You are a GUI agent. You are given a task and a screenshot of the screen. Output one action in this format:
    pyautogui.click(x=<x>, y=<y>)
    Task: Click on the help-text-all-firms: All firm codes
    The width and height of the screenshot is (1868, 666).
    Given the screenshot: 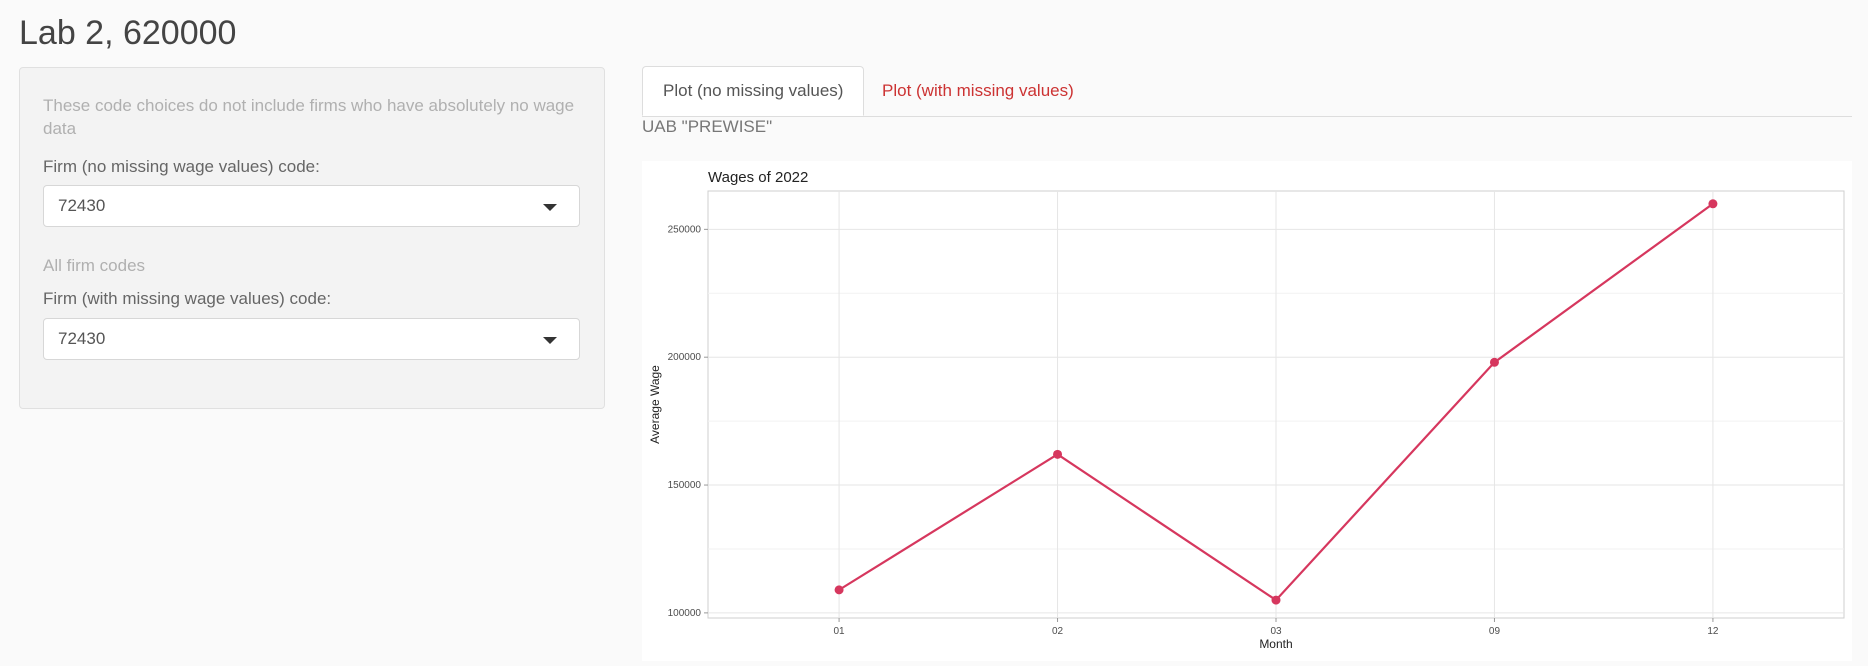 What is the action you would take?
    pyautogui.click(x=94, y=265)
    